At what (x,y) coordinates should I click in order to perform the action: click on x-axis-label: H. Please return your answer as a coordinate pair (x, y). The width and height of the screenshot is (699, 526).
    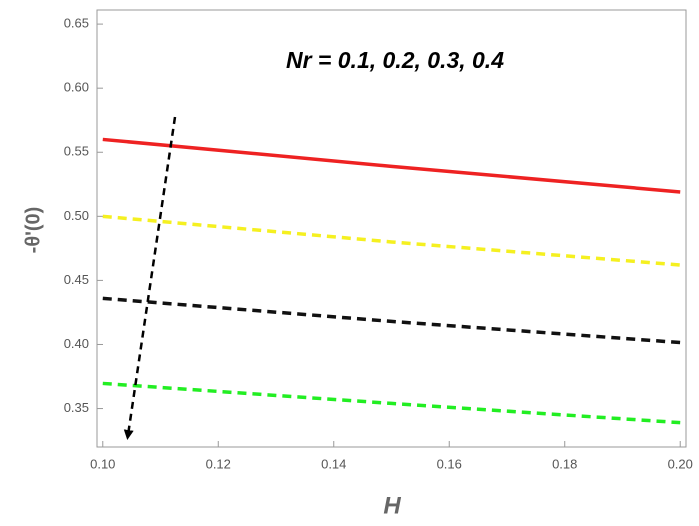
    Looking at the image, I should click on (392, 505).